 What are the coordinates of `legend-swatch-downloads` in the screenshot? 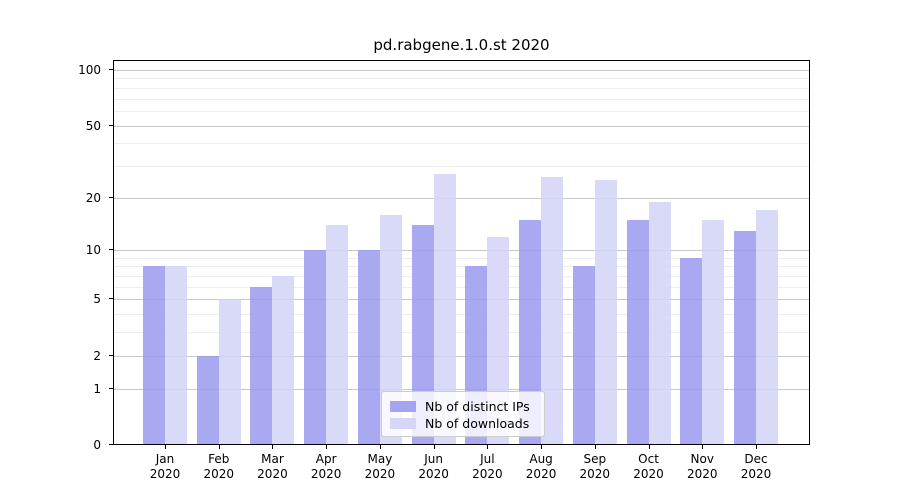 It's located at (403, 423).